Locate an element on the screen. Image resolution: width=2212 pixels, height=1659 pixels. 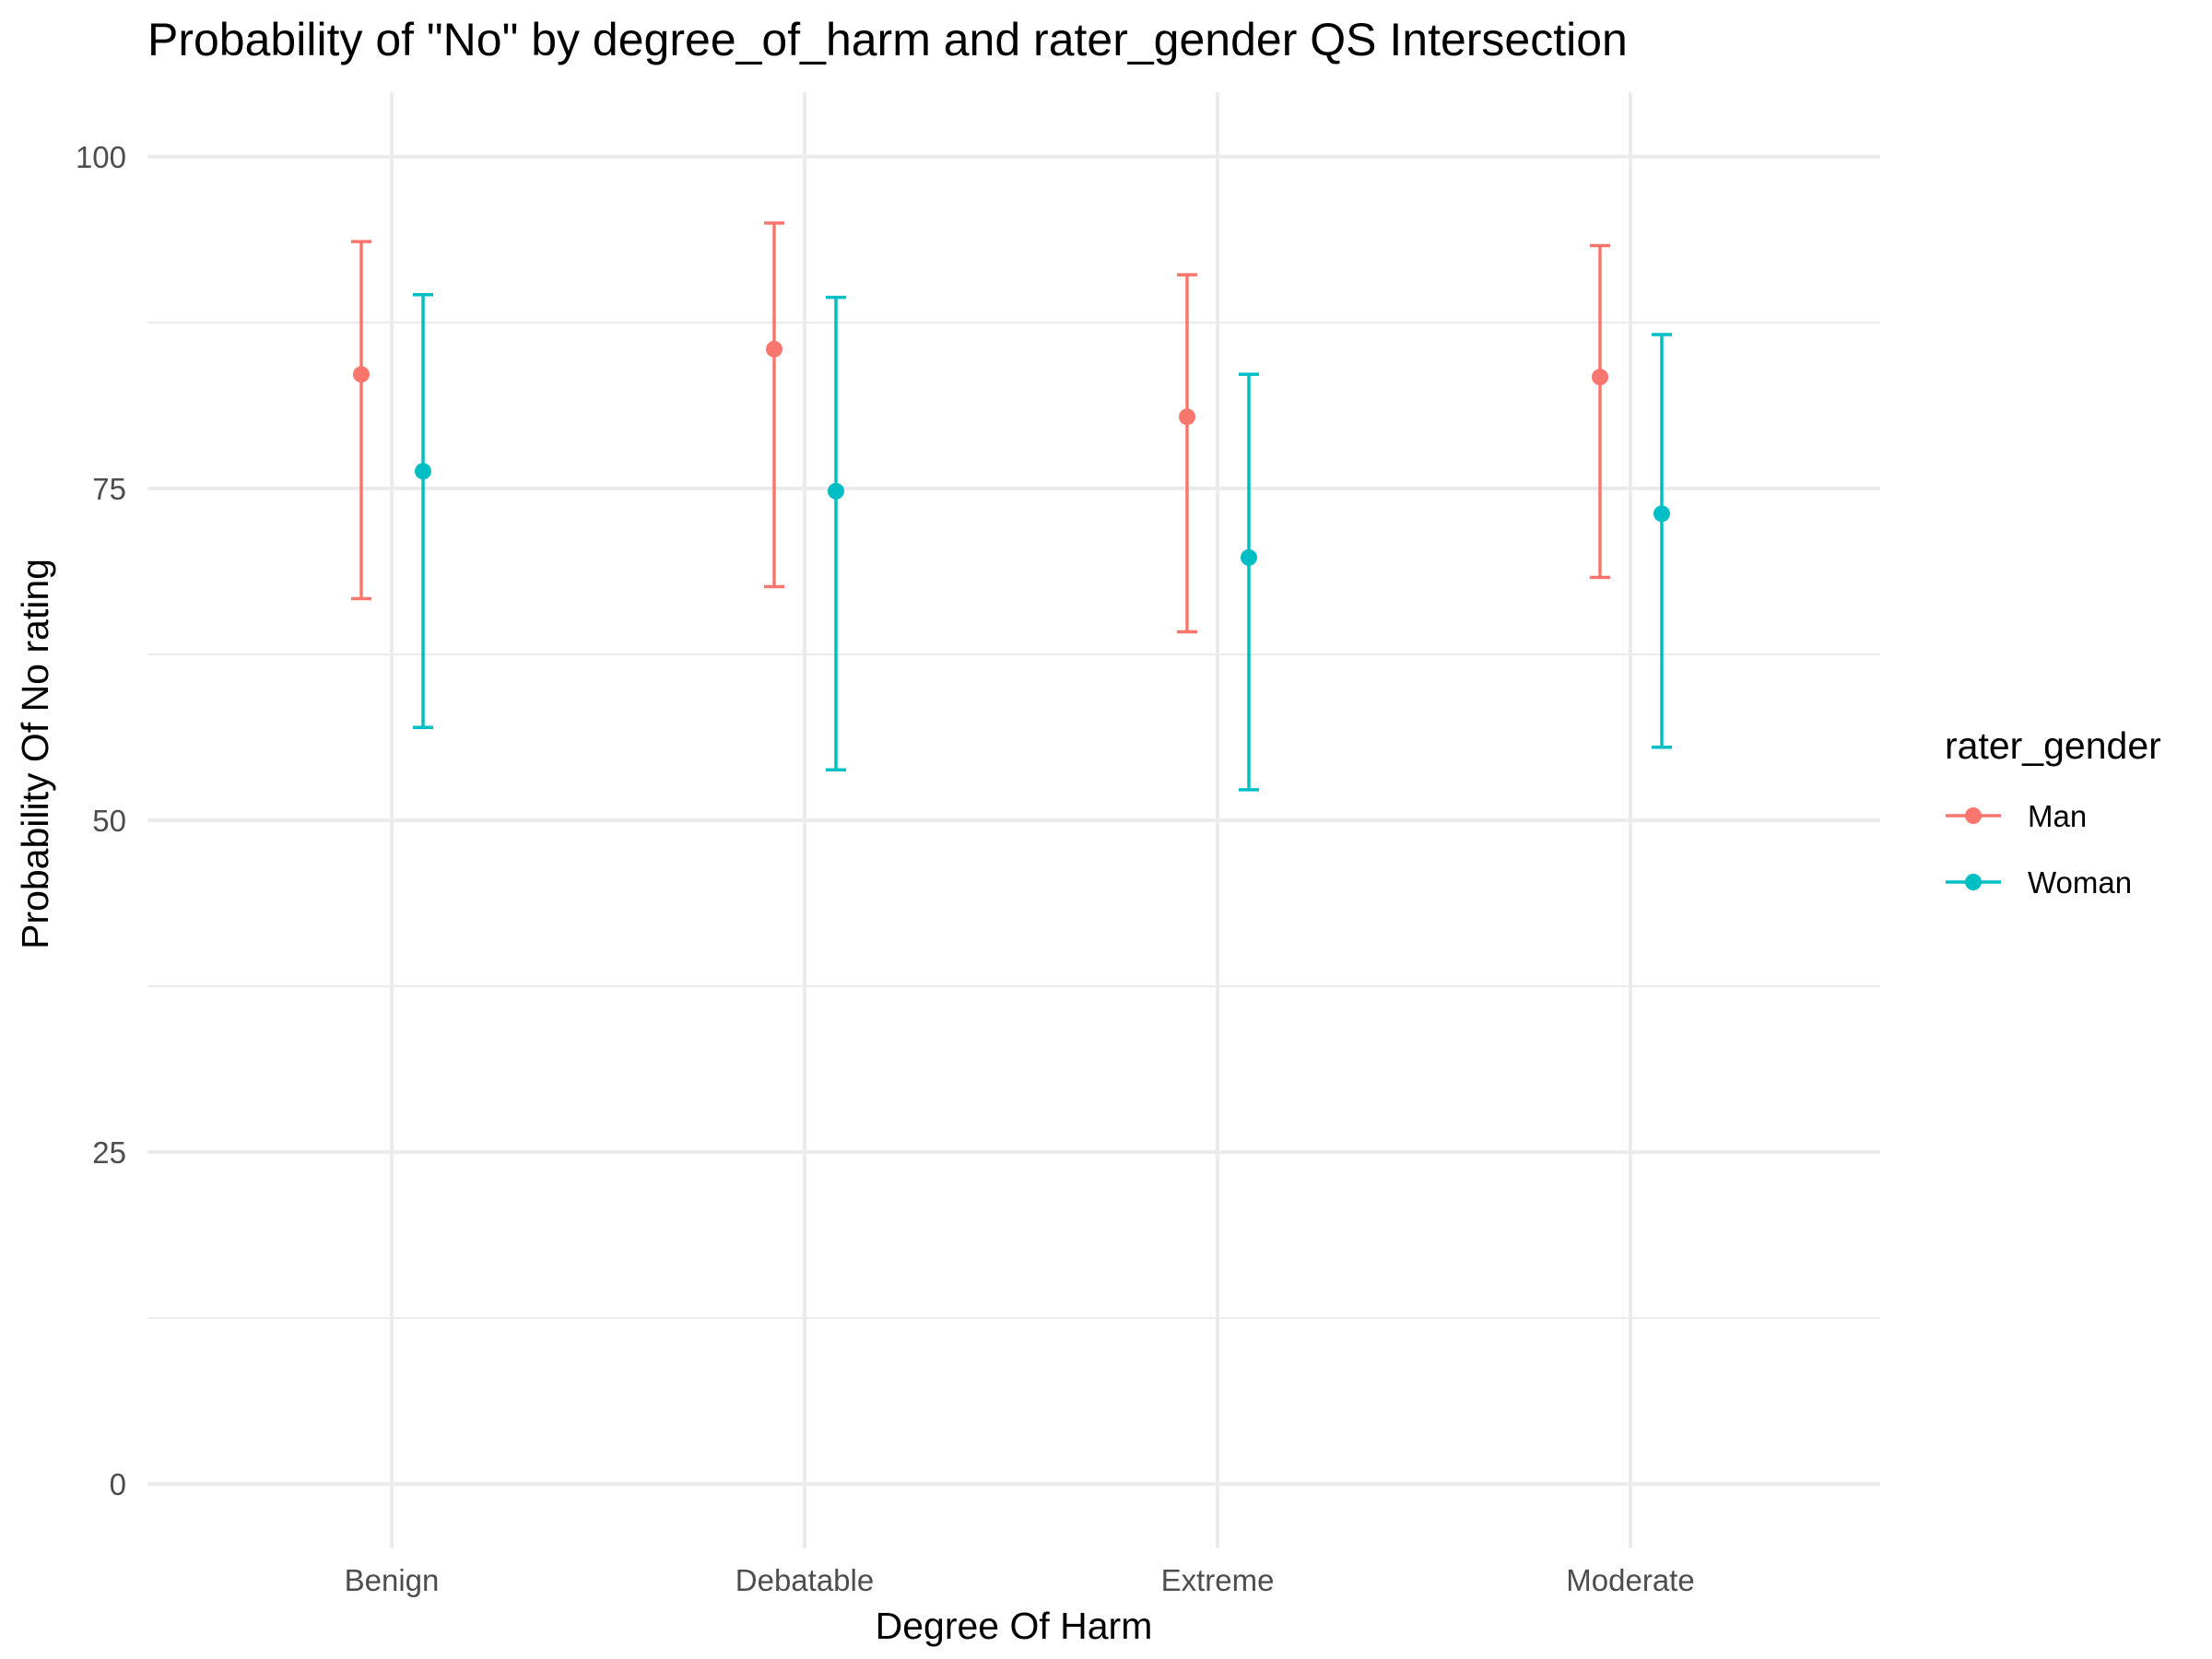
legend: rater_gender Man Woman is located at coordinates (2053, 812).